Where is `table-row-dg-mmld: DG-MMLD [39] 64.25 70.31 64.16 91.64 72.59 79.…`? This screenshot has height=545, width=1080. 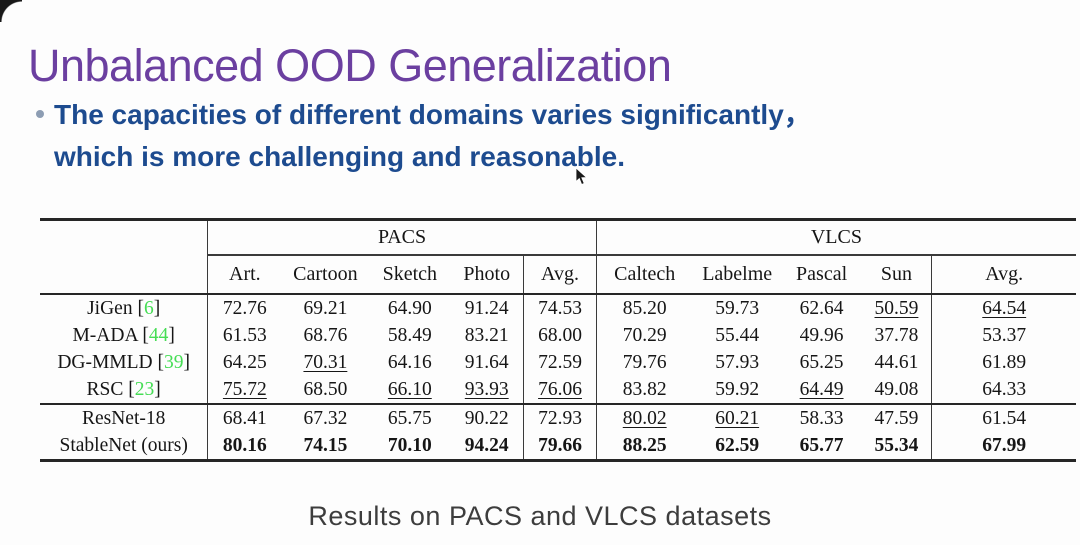 table-row-dg-mmld: DG-MMLD [39] 64.25 70.31 64.16 91.64 72.59 79.… is located at coordinates (558, 362).